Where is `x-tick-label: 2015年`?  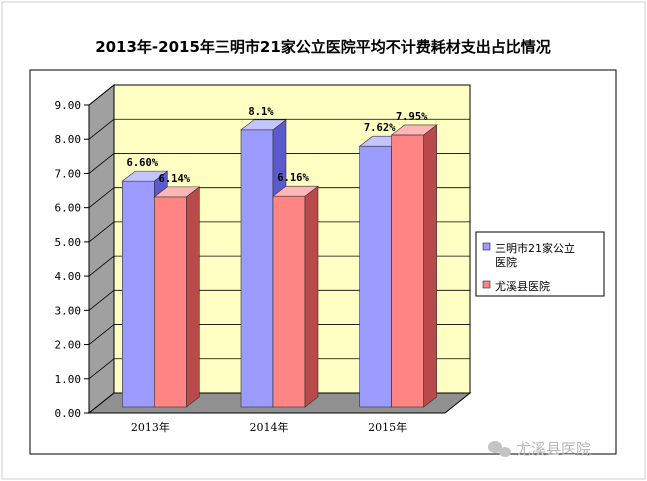 x-tick-label: 2015年 is located at coordinates (387, 427).